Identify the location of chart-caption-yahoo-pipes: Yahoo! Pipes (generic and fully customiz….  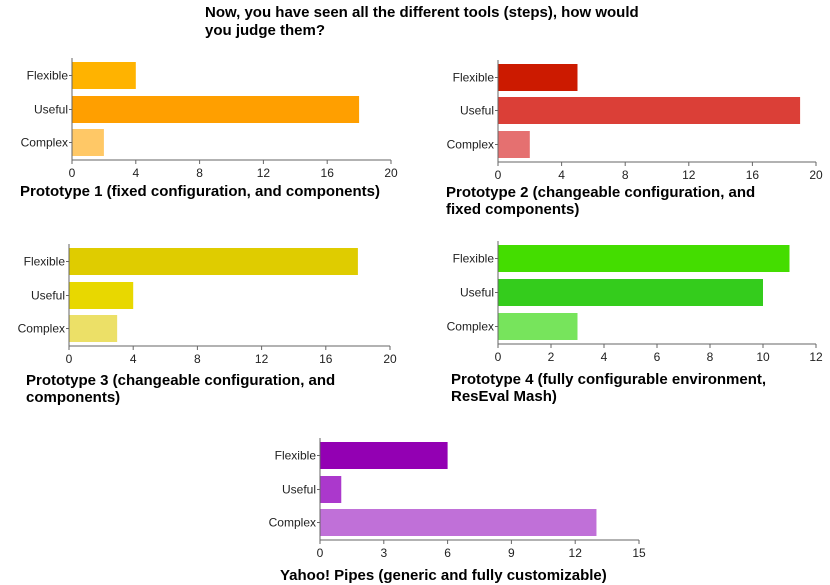
(443, 575).